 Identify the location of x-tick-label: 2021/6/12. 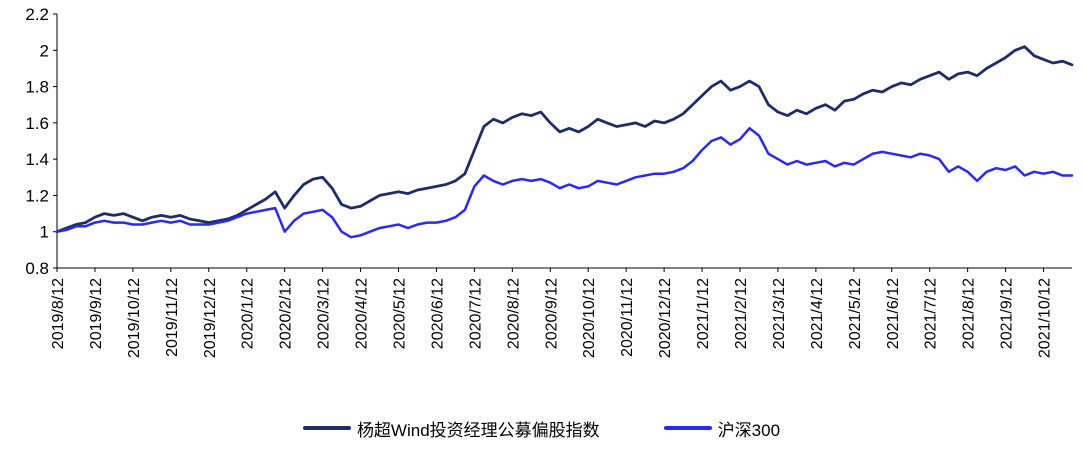
(893, 313).